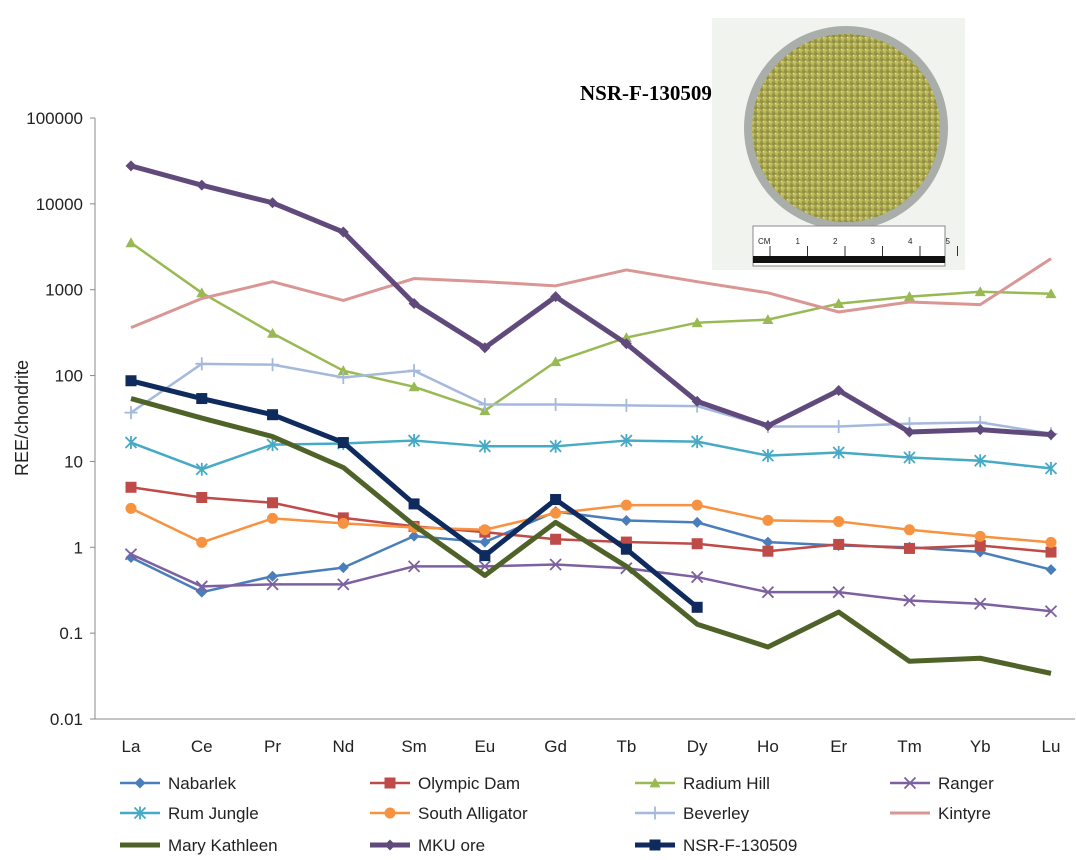 This screenshot has height=860, width=1076. I want to click on legend-label: Nabarlek, so click(202, 783).